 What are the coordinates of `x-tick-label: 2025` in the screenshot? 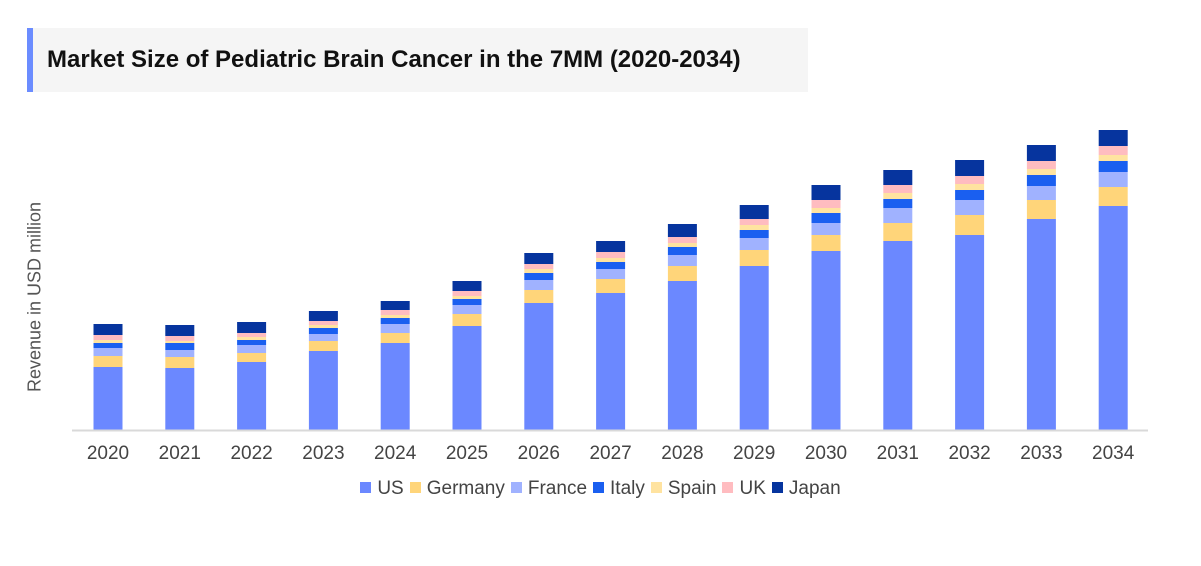 It's located at (467, 453).